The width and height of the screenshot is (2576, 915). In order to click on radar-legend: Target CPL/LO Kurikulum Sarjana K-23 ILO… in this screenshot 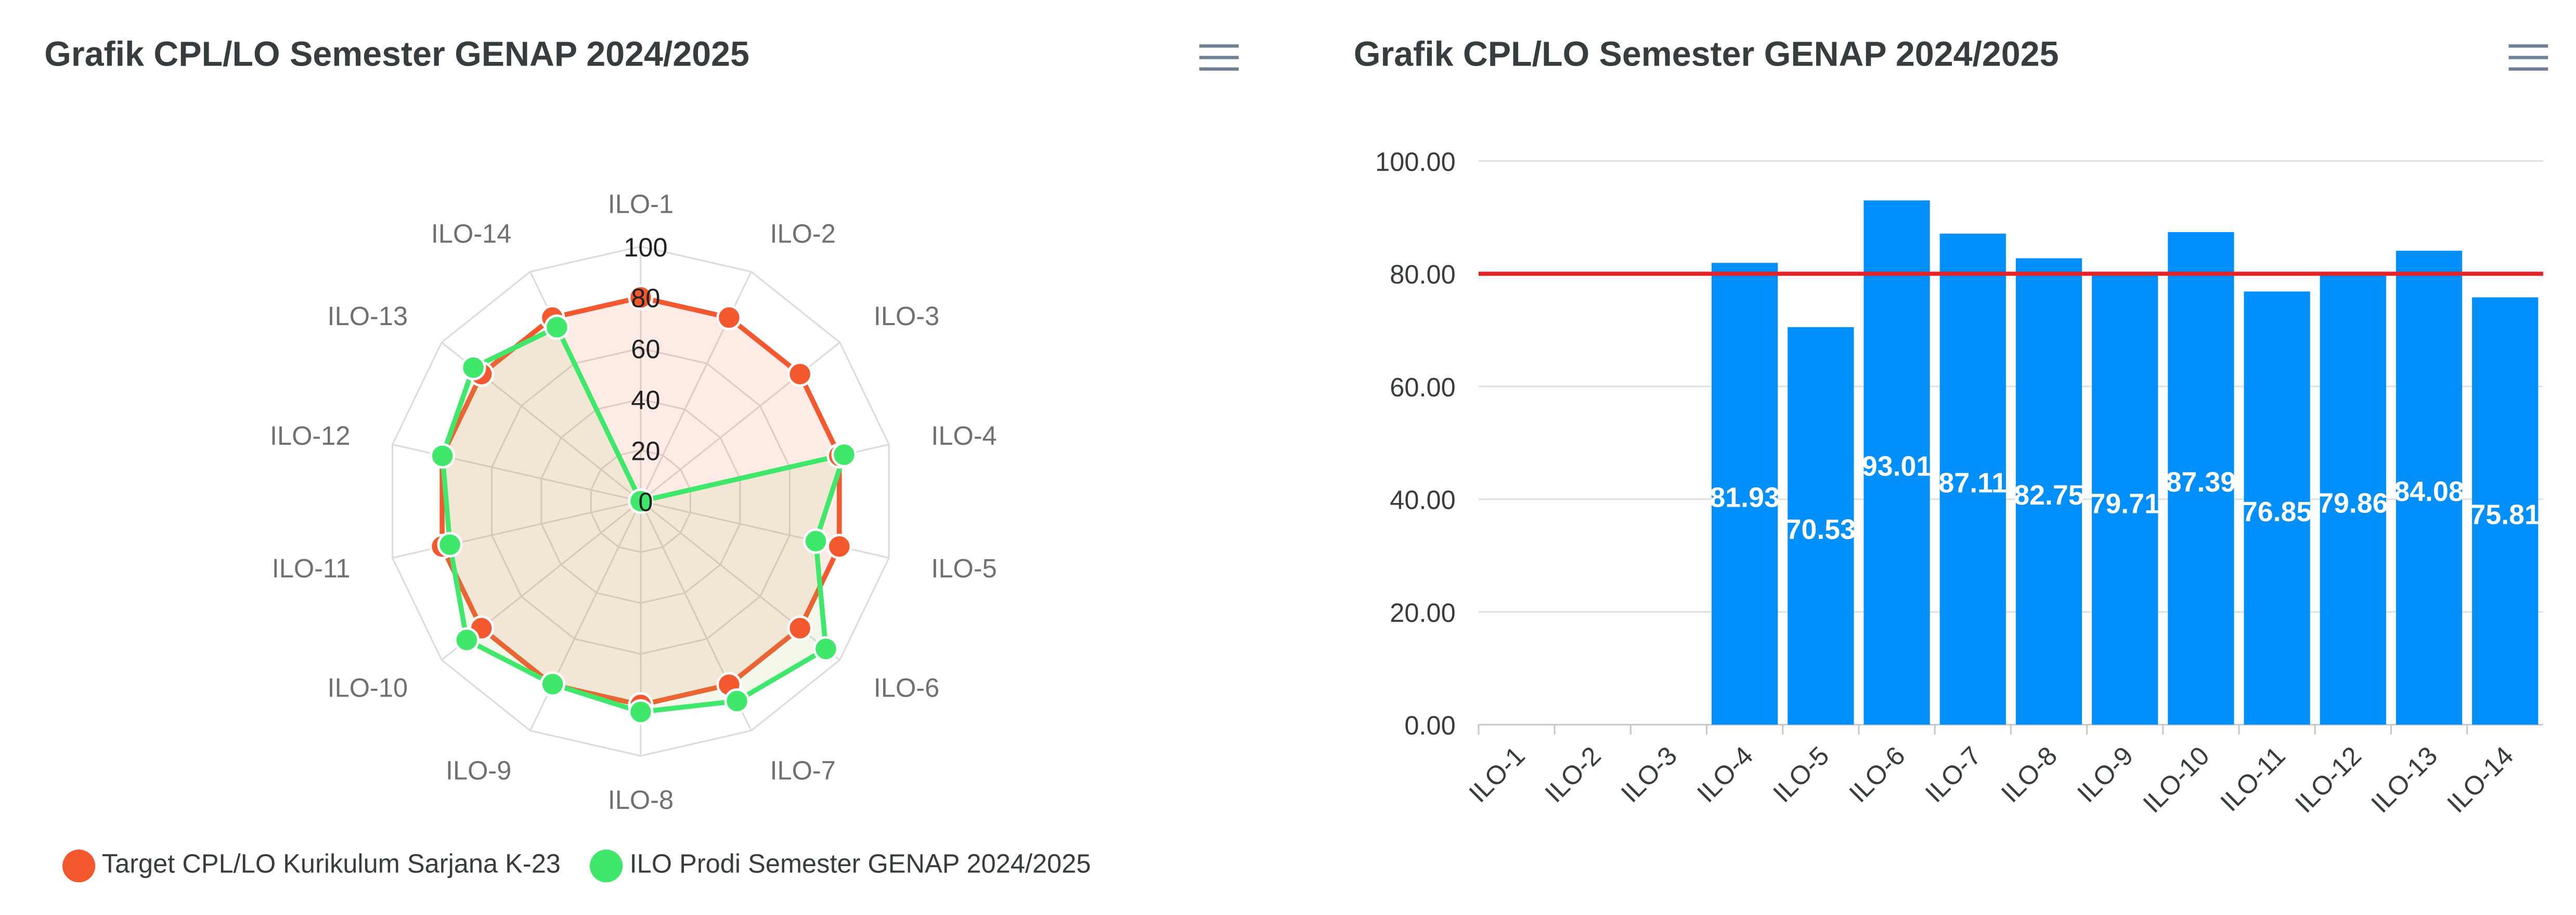, I will do `click(577, 866)`.